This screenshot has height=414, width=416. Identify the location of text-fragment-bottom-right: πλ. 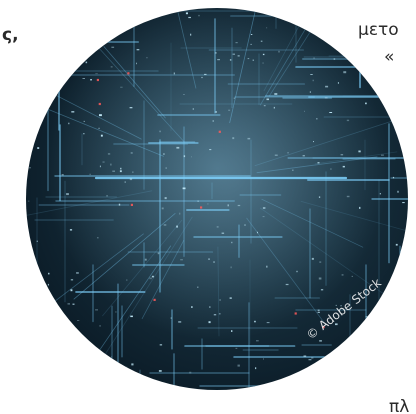
(399, 405).